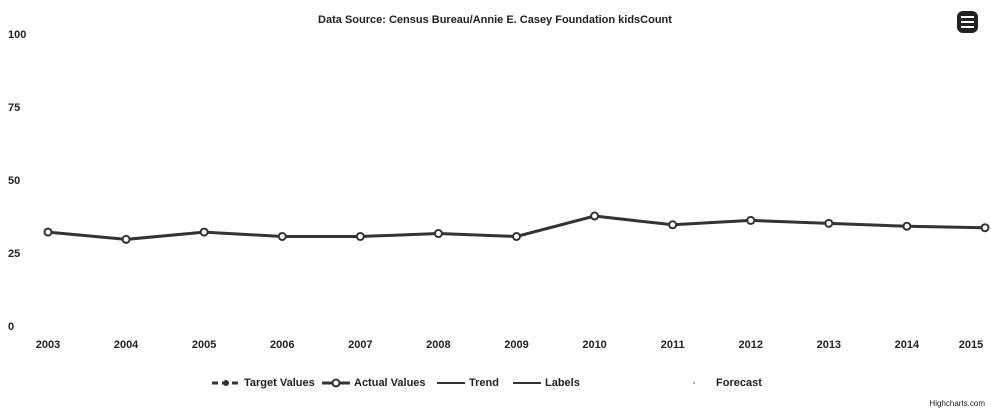  I want to click on x-tick-label: 2015, so click(971, 345).